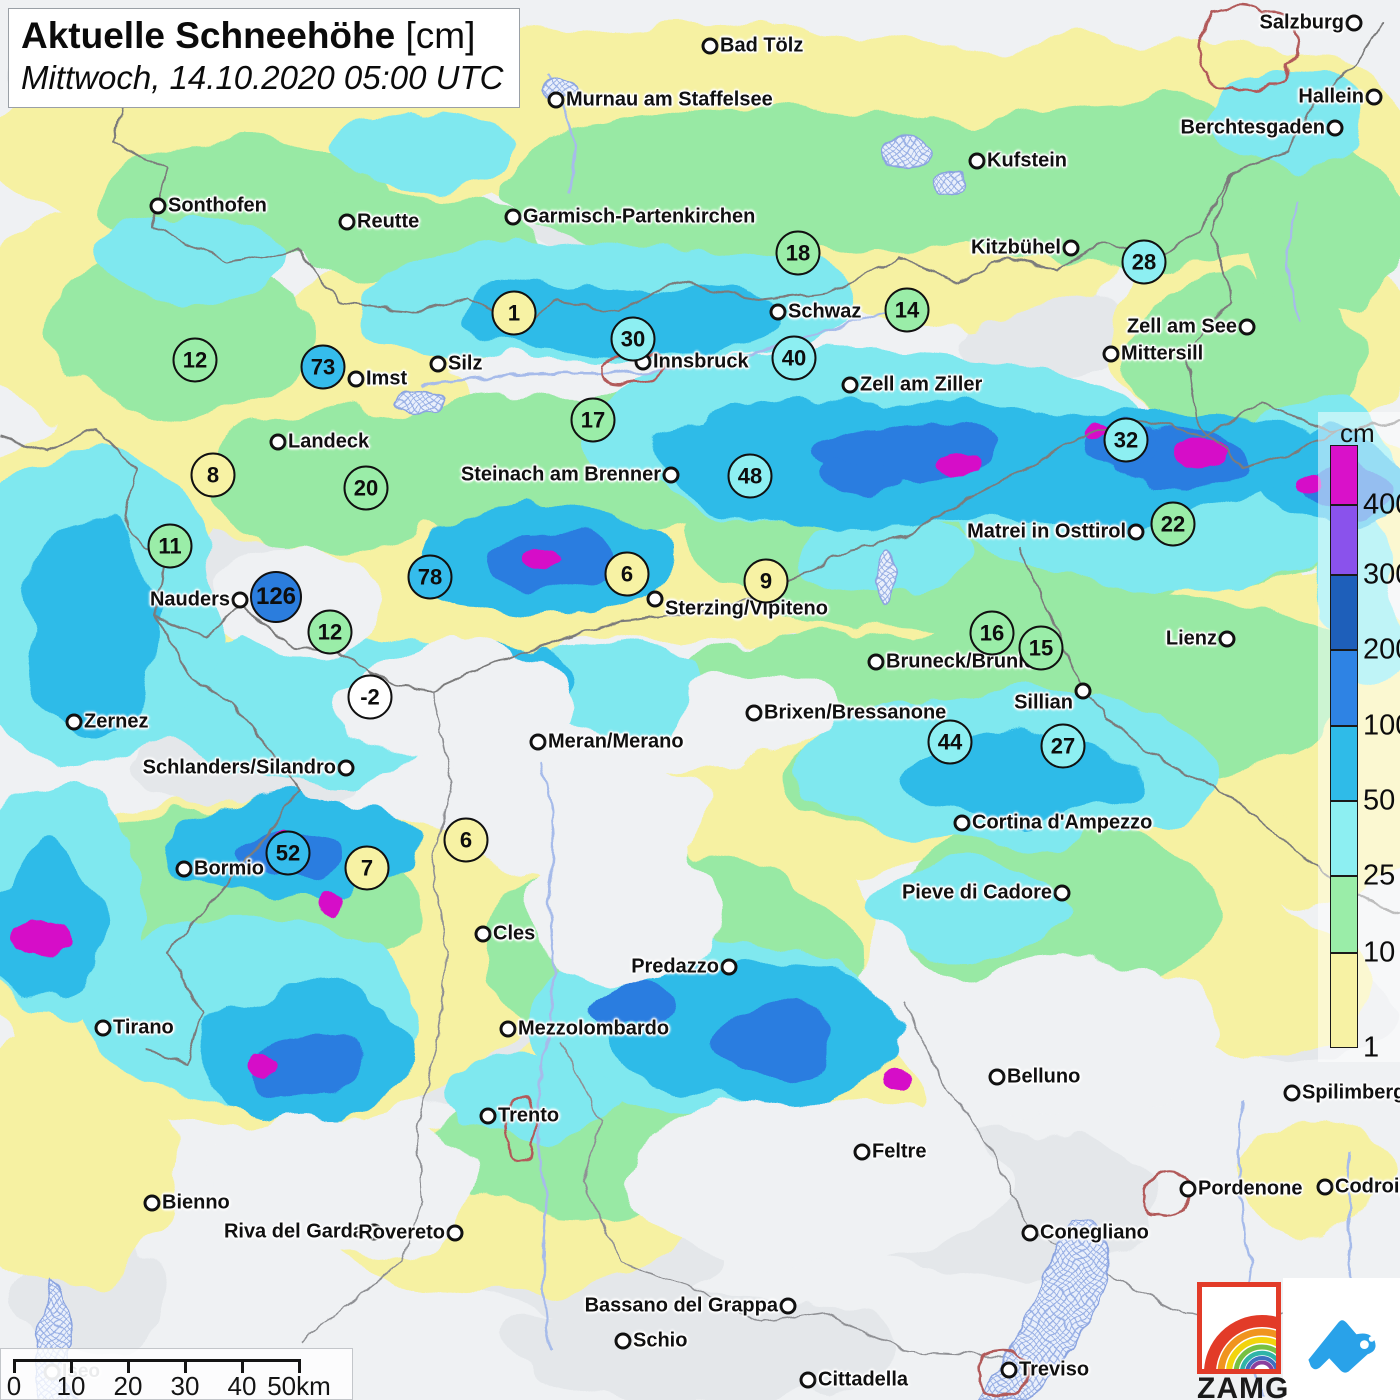  I want to click on city-label-Feltre: Feltre, so click(899, 1151).